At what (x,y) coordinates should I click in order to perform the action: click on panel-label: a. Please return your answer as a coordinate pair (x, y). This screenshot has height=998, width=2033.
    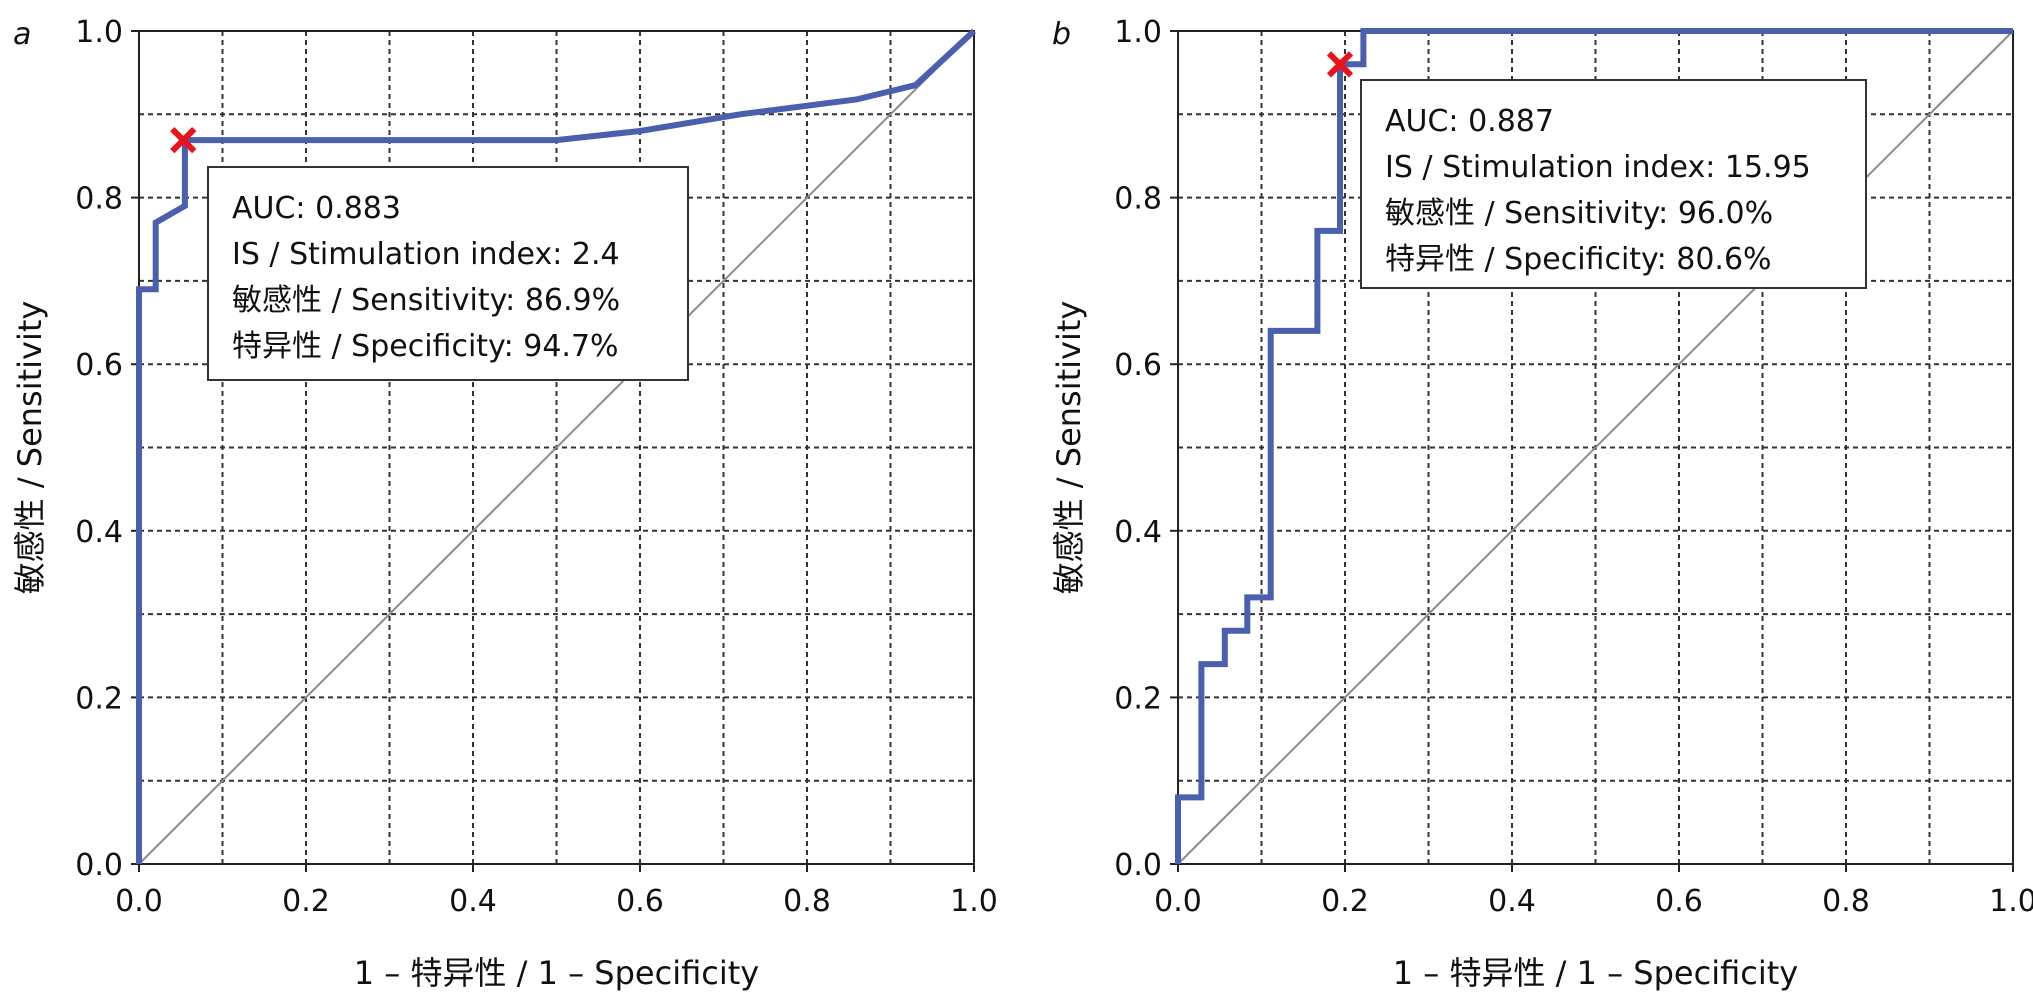
    Looking at the image, I should click on (22, 34).